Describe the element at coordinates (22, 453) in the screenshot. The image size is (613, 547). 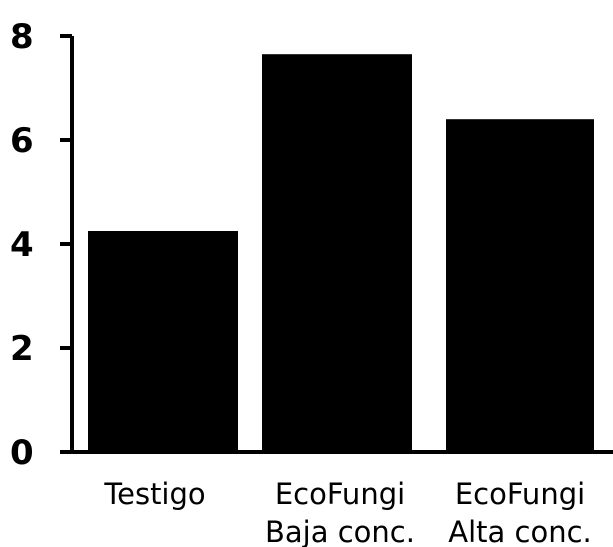
I see `y-tick-label: 0` at that location.